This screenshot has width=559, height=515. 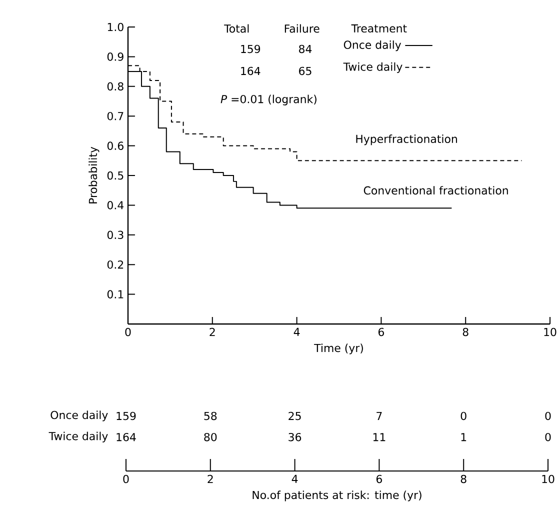 What do you see at coordinates (115, 56) in the screenshot?
I see `y-tick-label: 0.9` at bounding box center [115, 56].